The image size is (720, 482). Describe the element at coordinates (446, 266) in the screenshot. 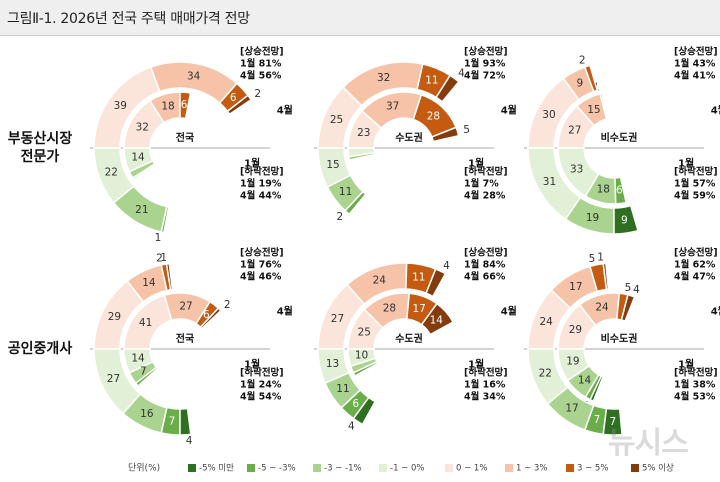

I see `donut-5-apr-rise-value-label-3: 4` at that location.